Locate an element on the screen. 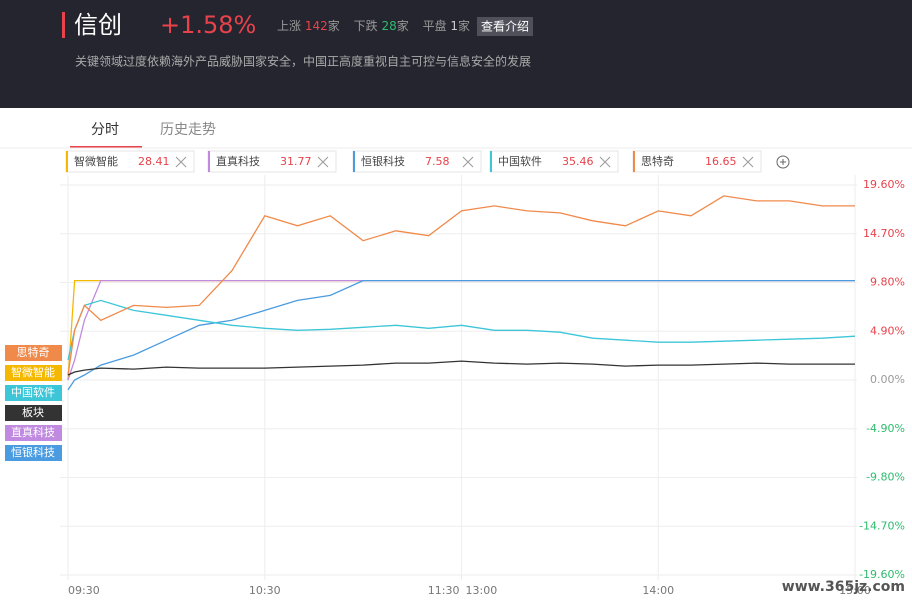 Image resolution: width=912 pixels, height=601 pixels. up-unit: 家 is located at coordinates (334, 25).